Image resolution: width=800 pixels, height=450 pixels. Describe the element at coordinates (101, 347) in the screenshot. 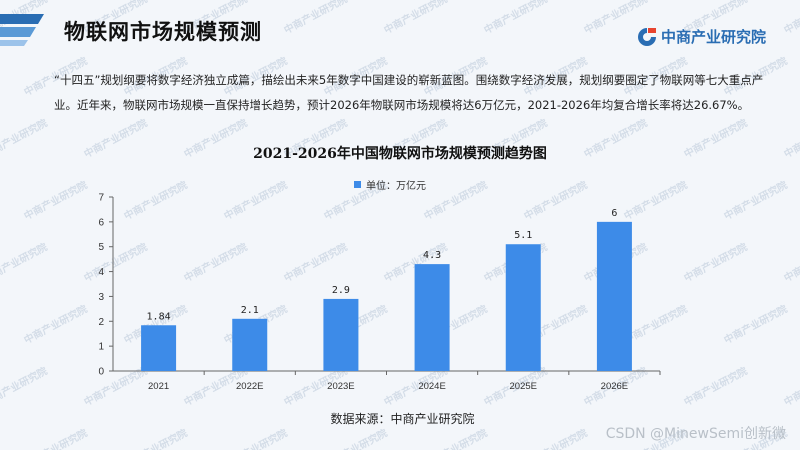

I see `y-tick-label: 1` at that location.